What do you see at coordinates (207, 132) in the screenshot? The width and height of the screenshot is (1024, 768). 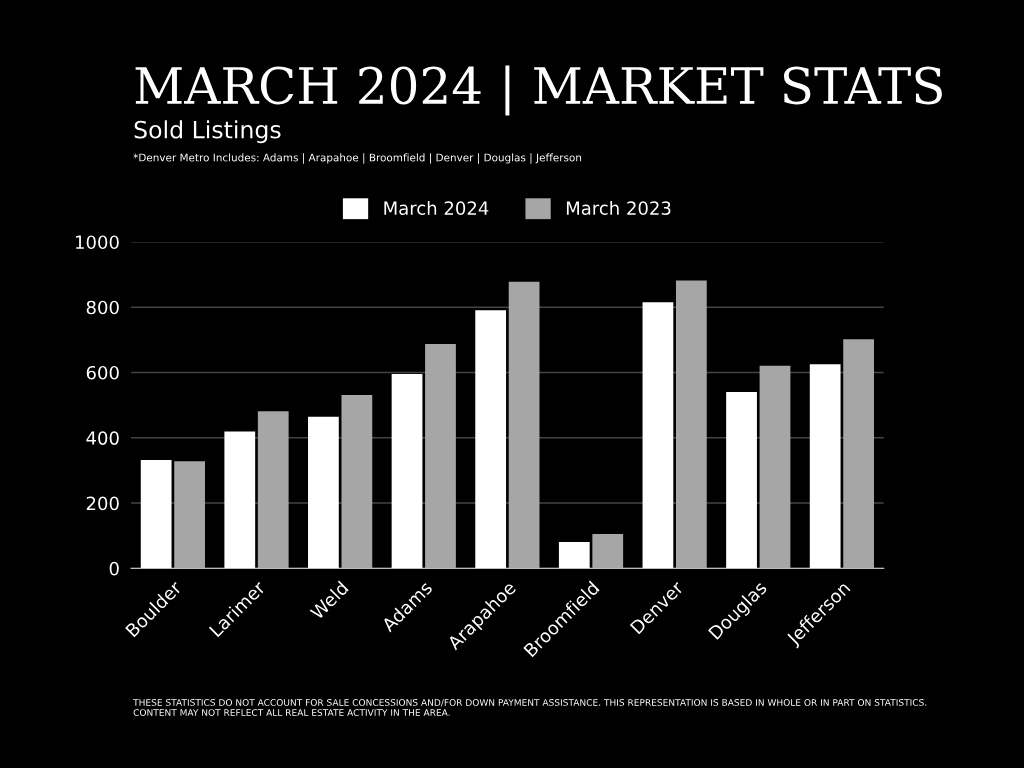 I see `chart-subtitle: Sold Listings` at bounding box center [207, 132].